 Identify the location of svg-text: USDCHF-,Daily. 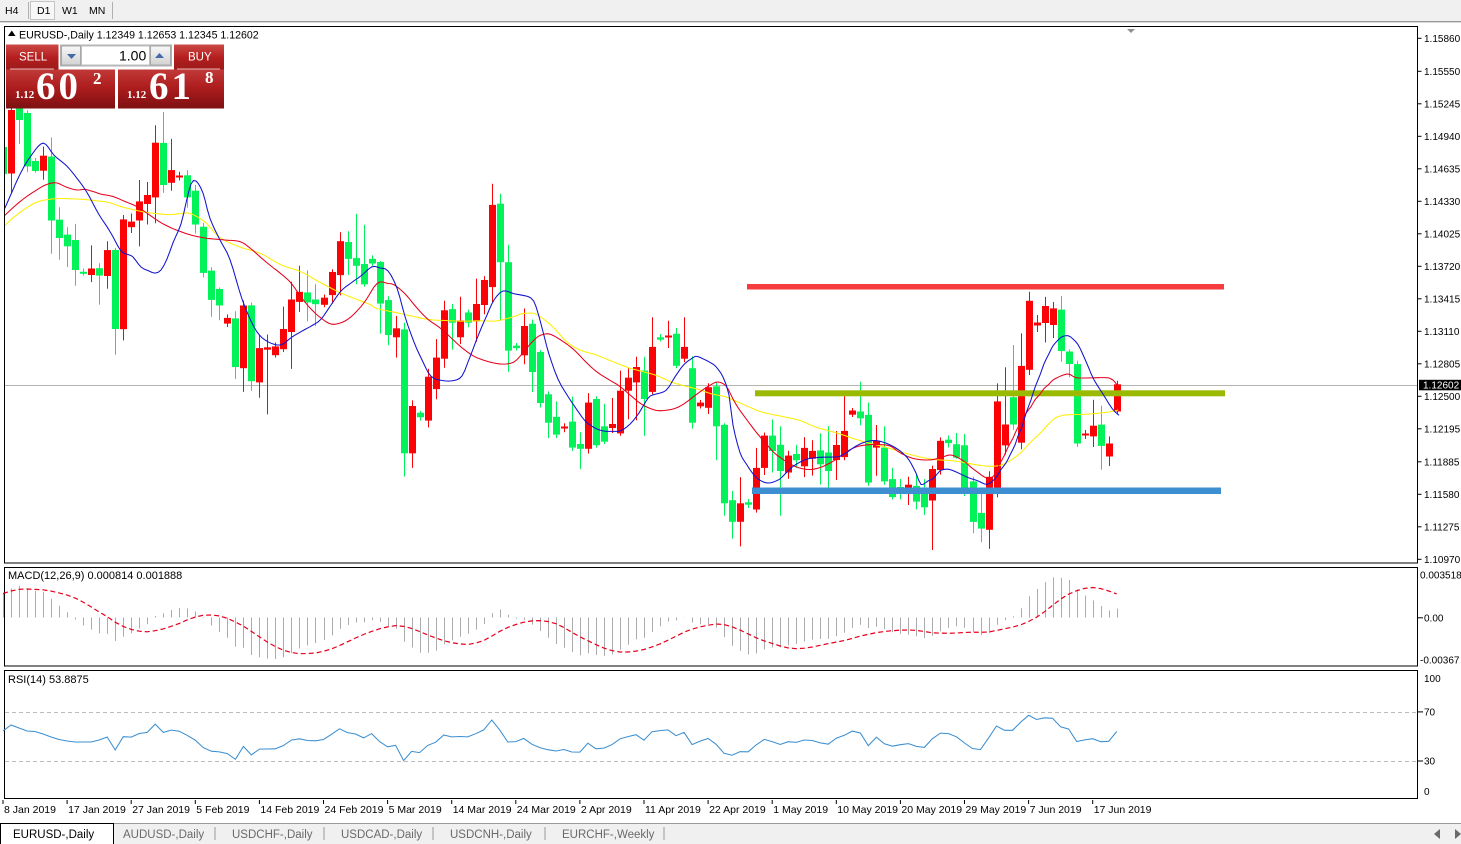
(272, 835).